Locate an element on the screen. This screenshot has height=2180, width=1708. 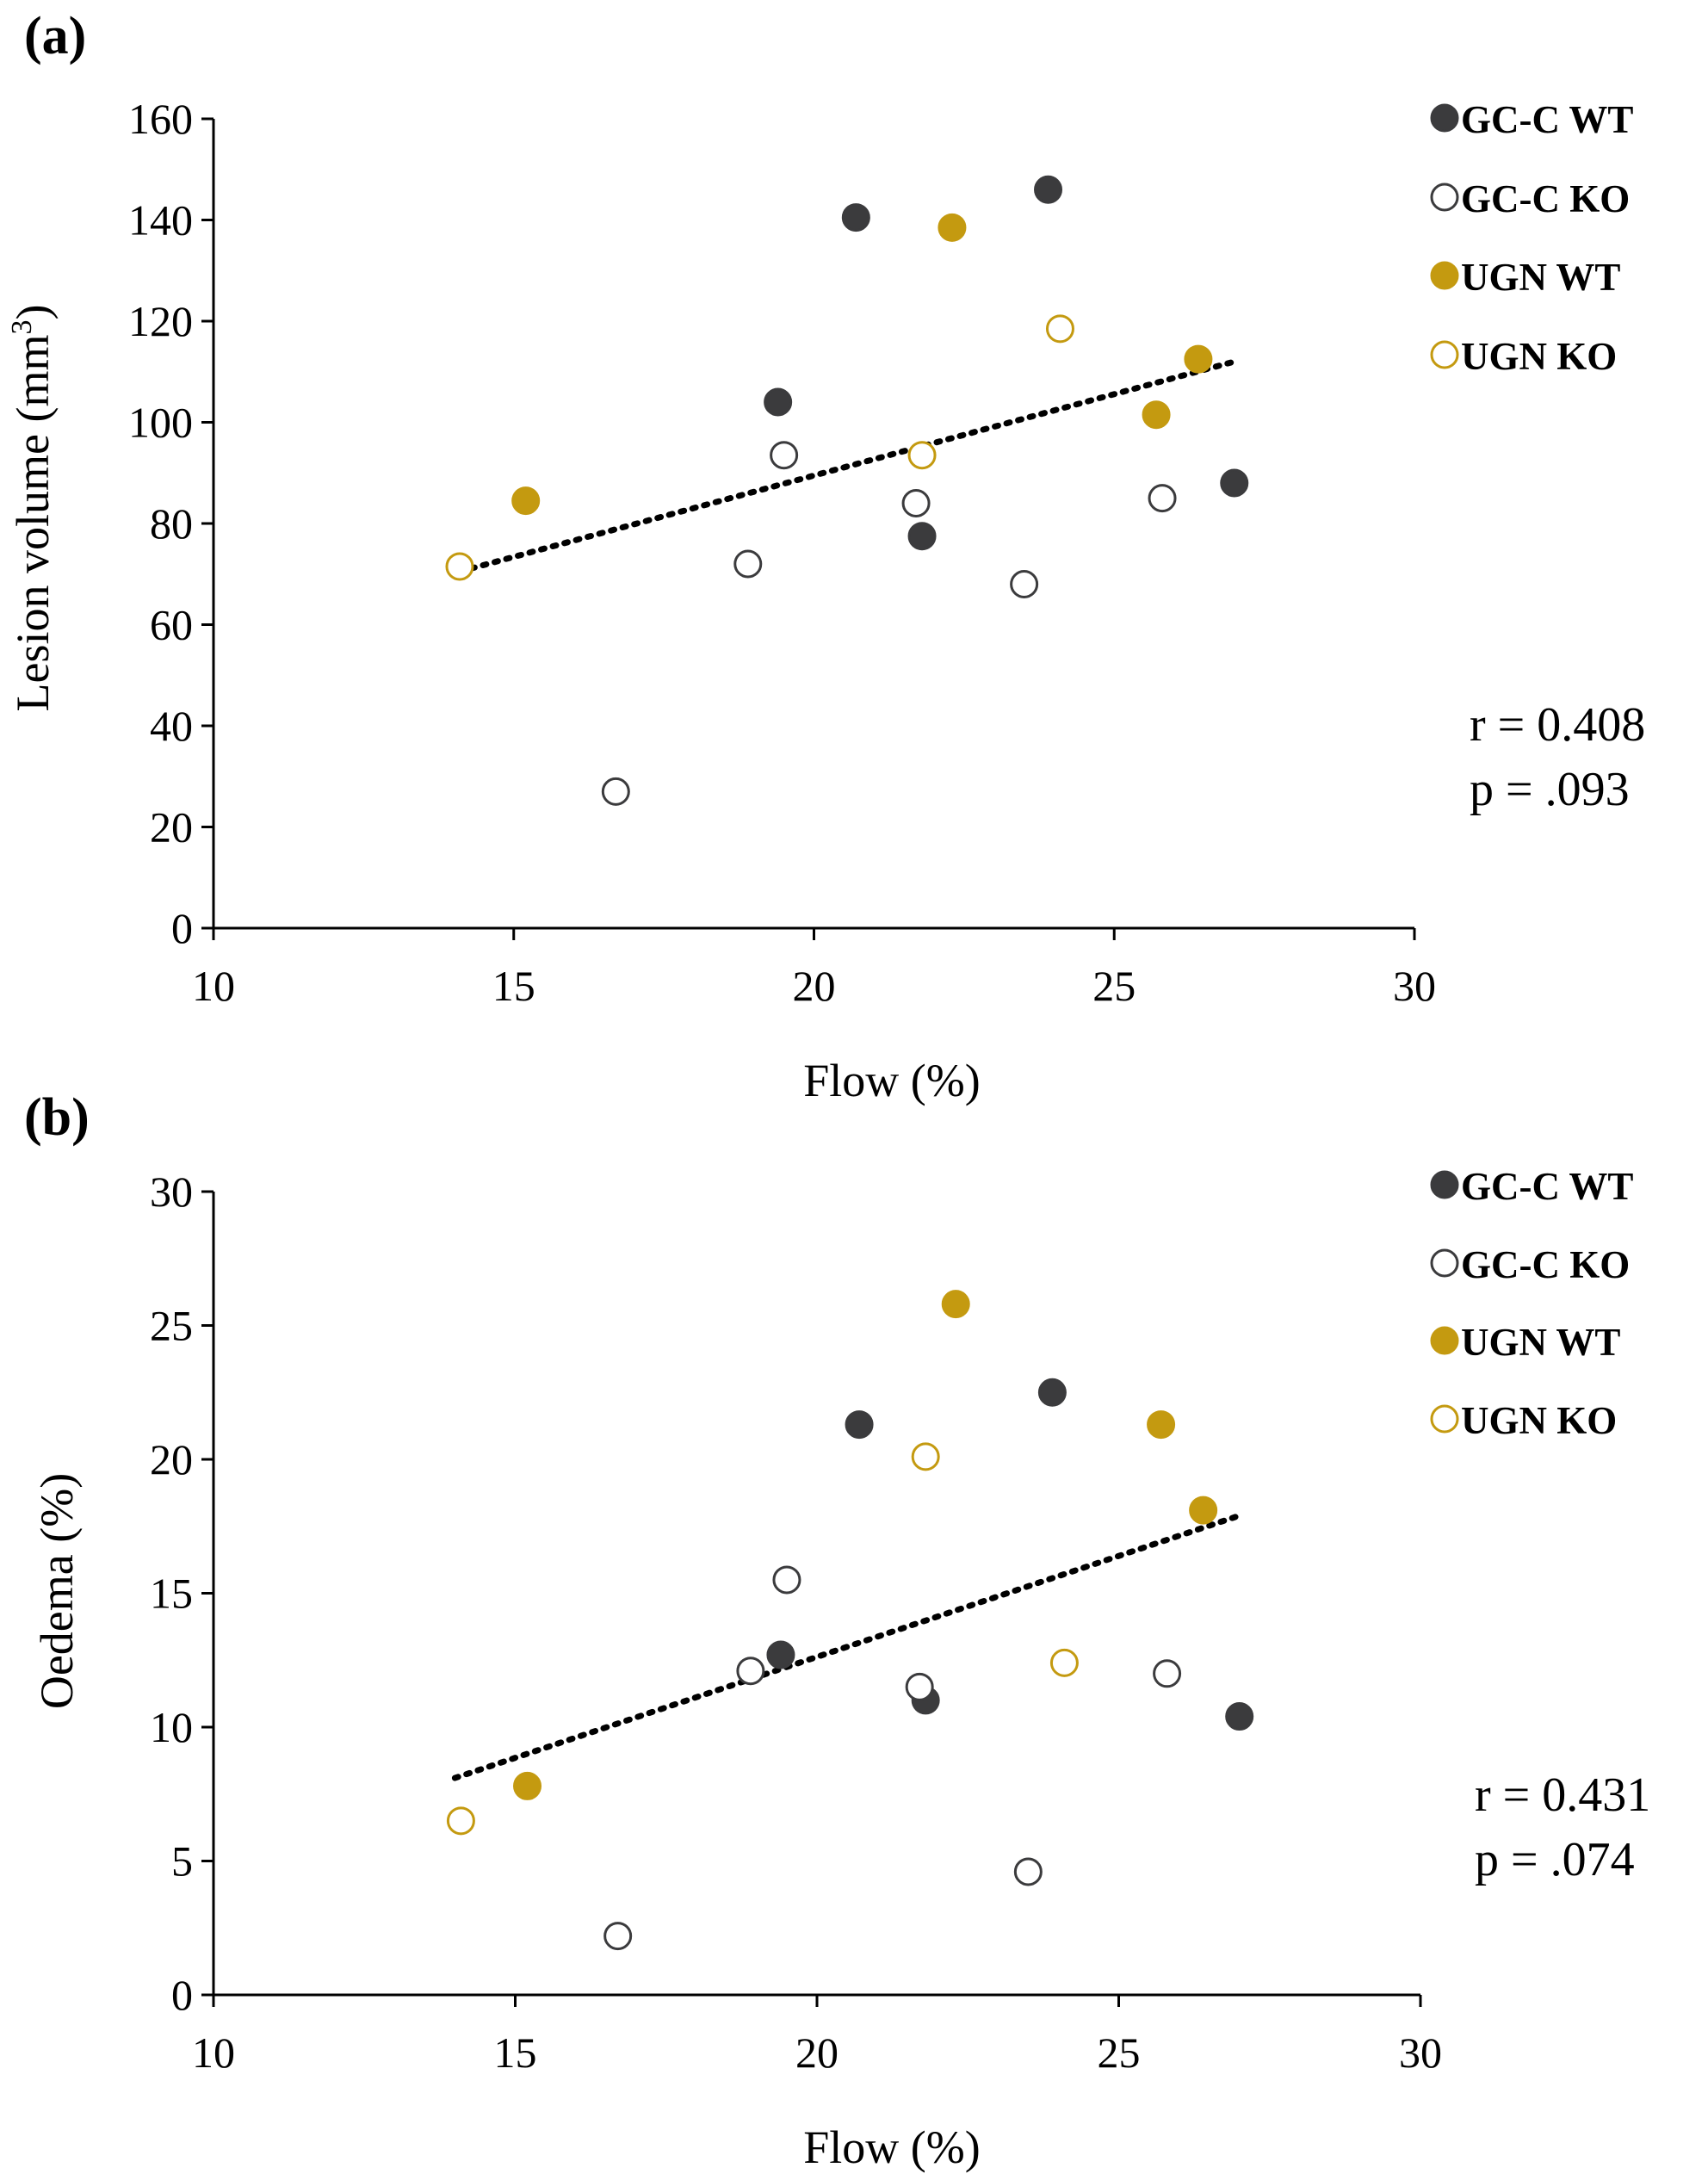
panel-a-x-tick-label: 30 is located at coordinates (1414, 986).